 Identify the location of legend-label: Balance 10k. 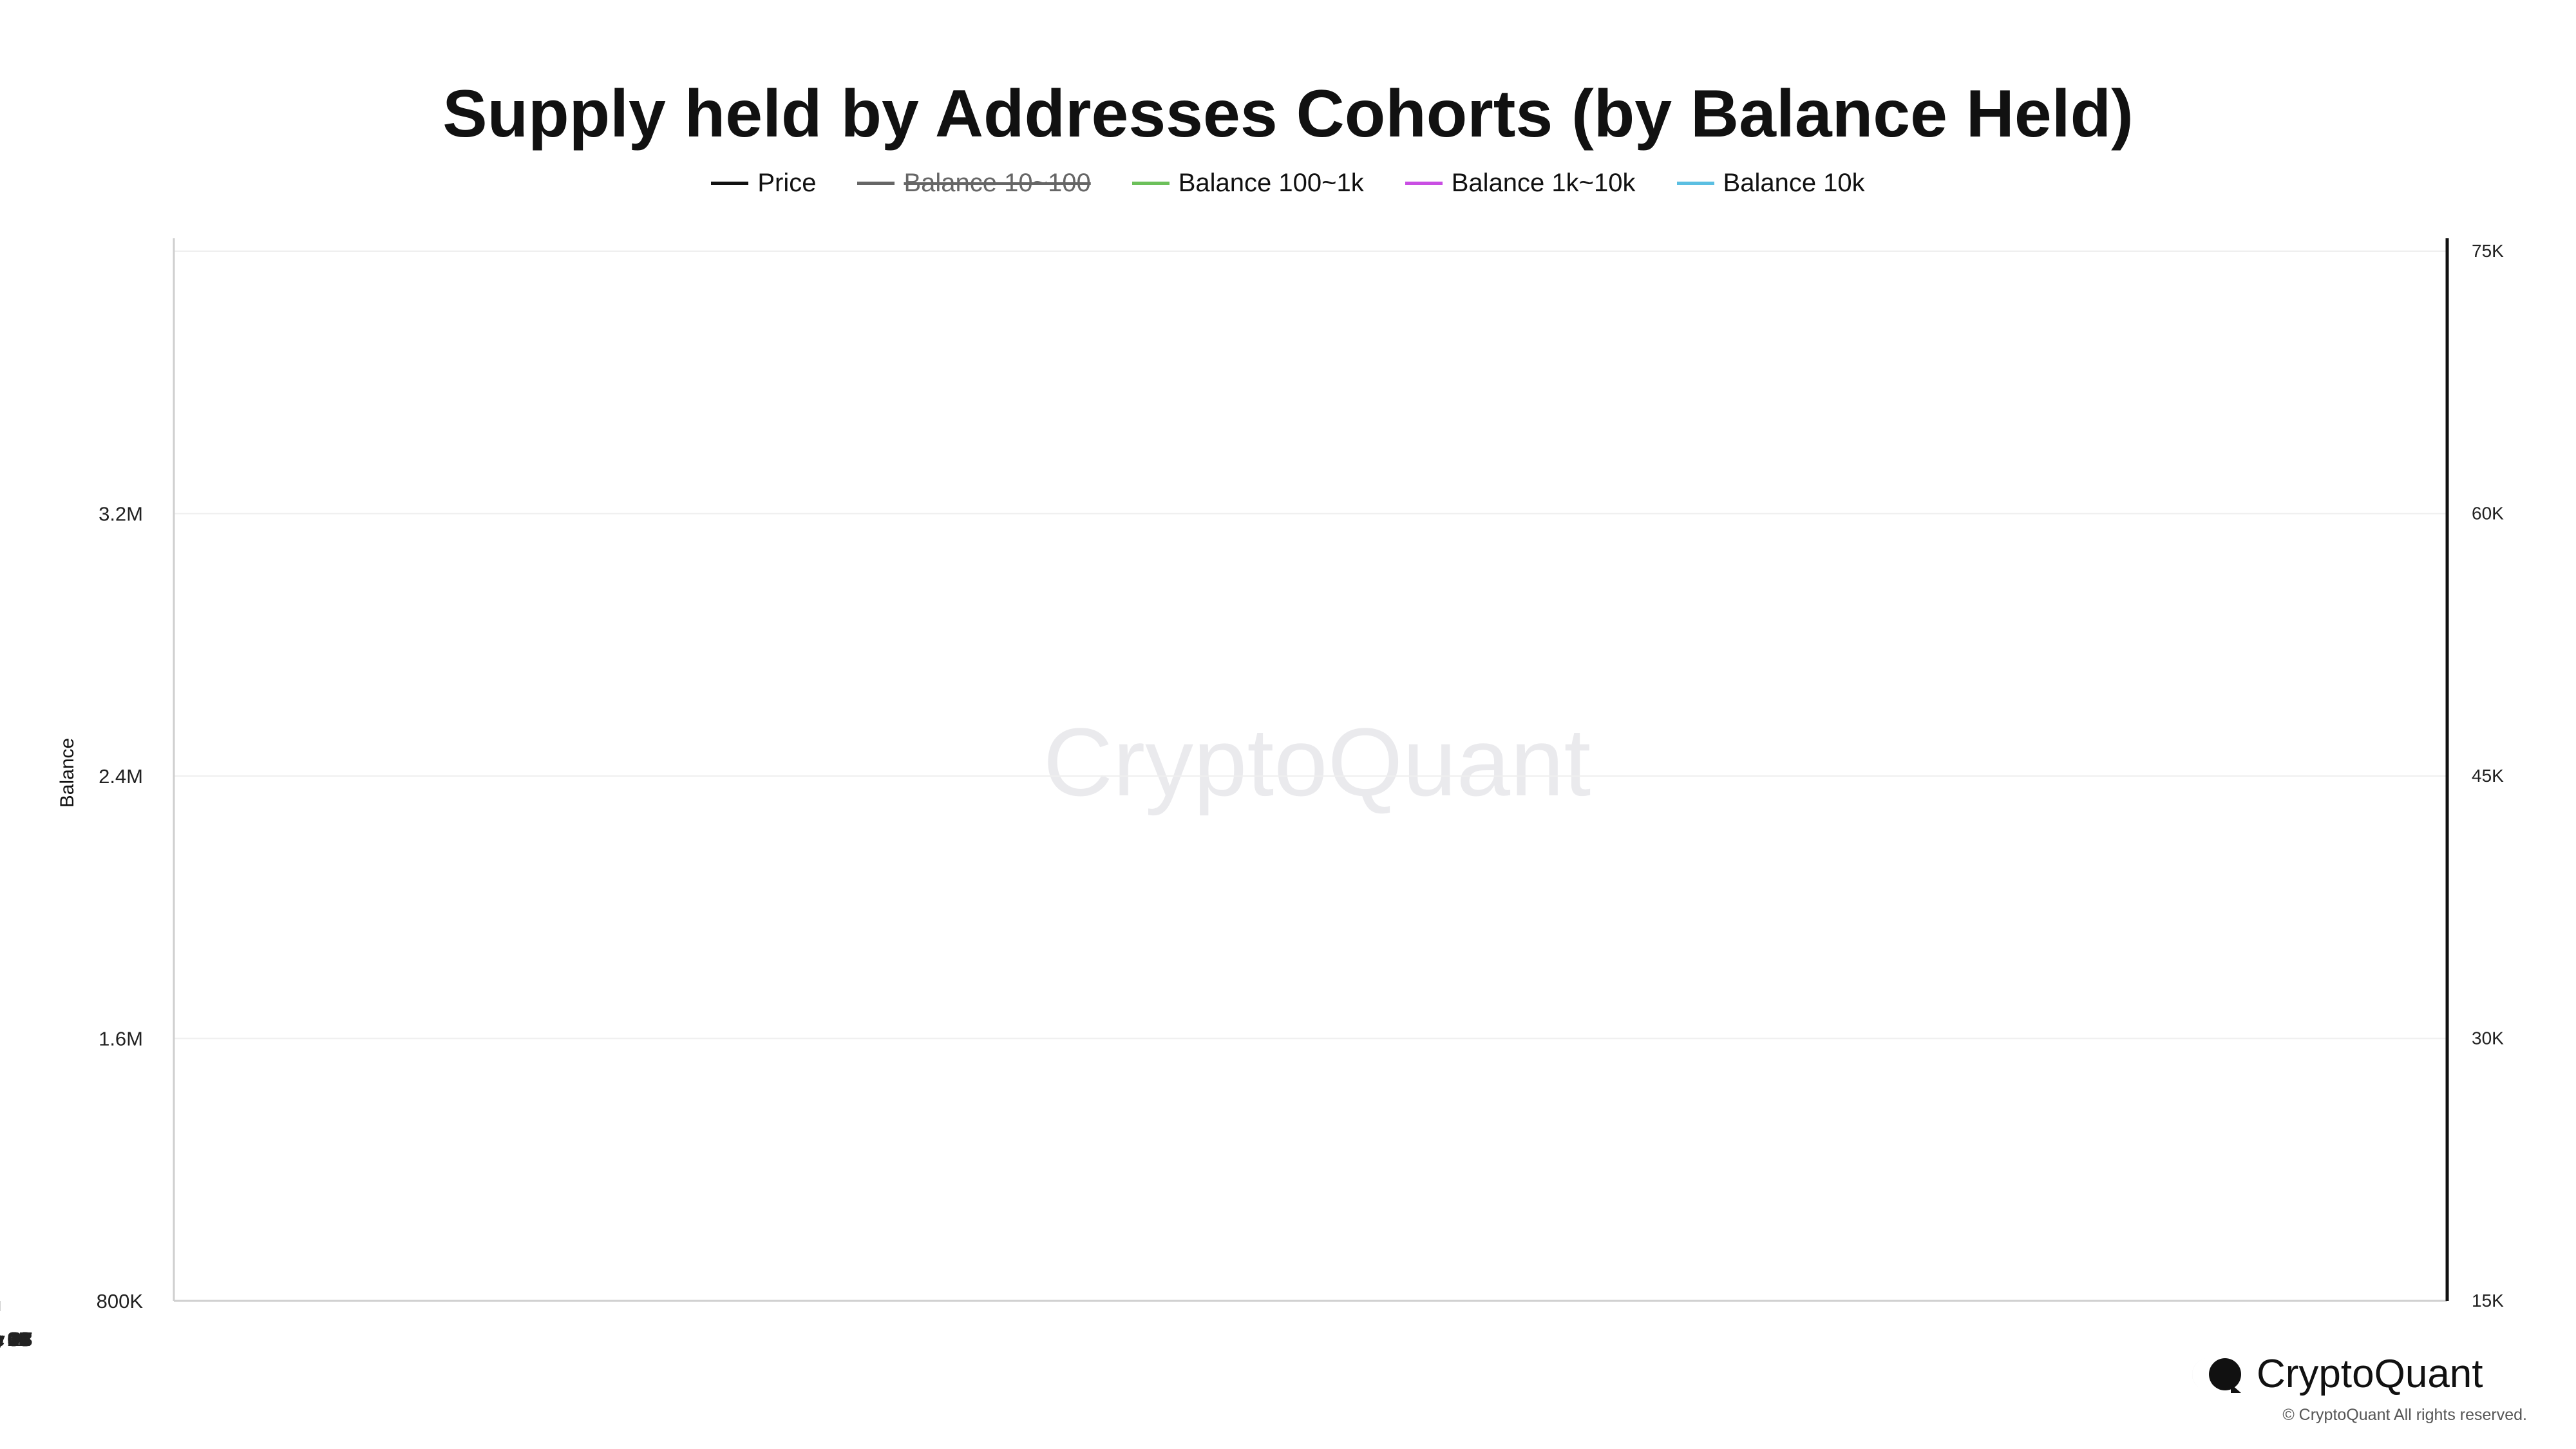
(1794, 183).